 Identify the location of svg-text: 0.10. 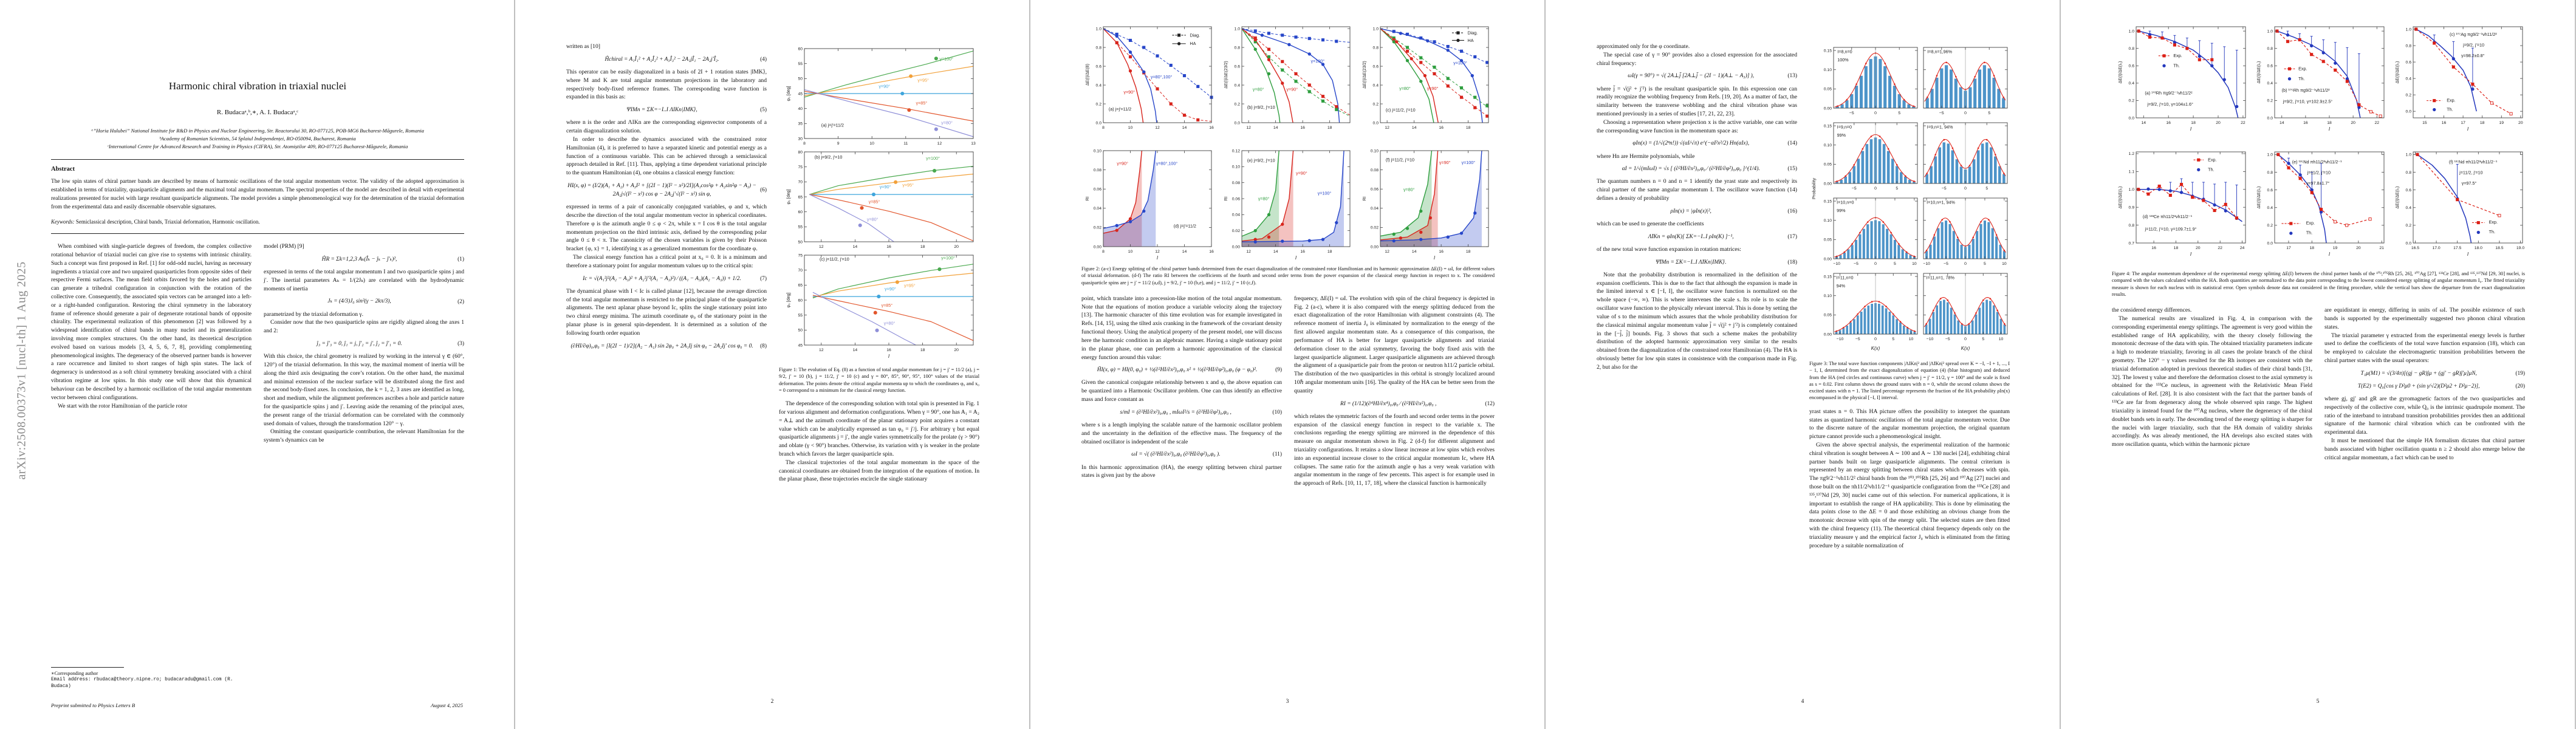
(1375, 151).